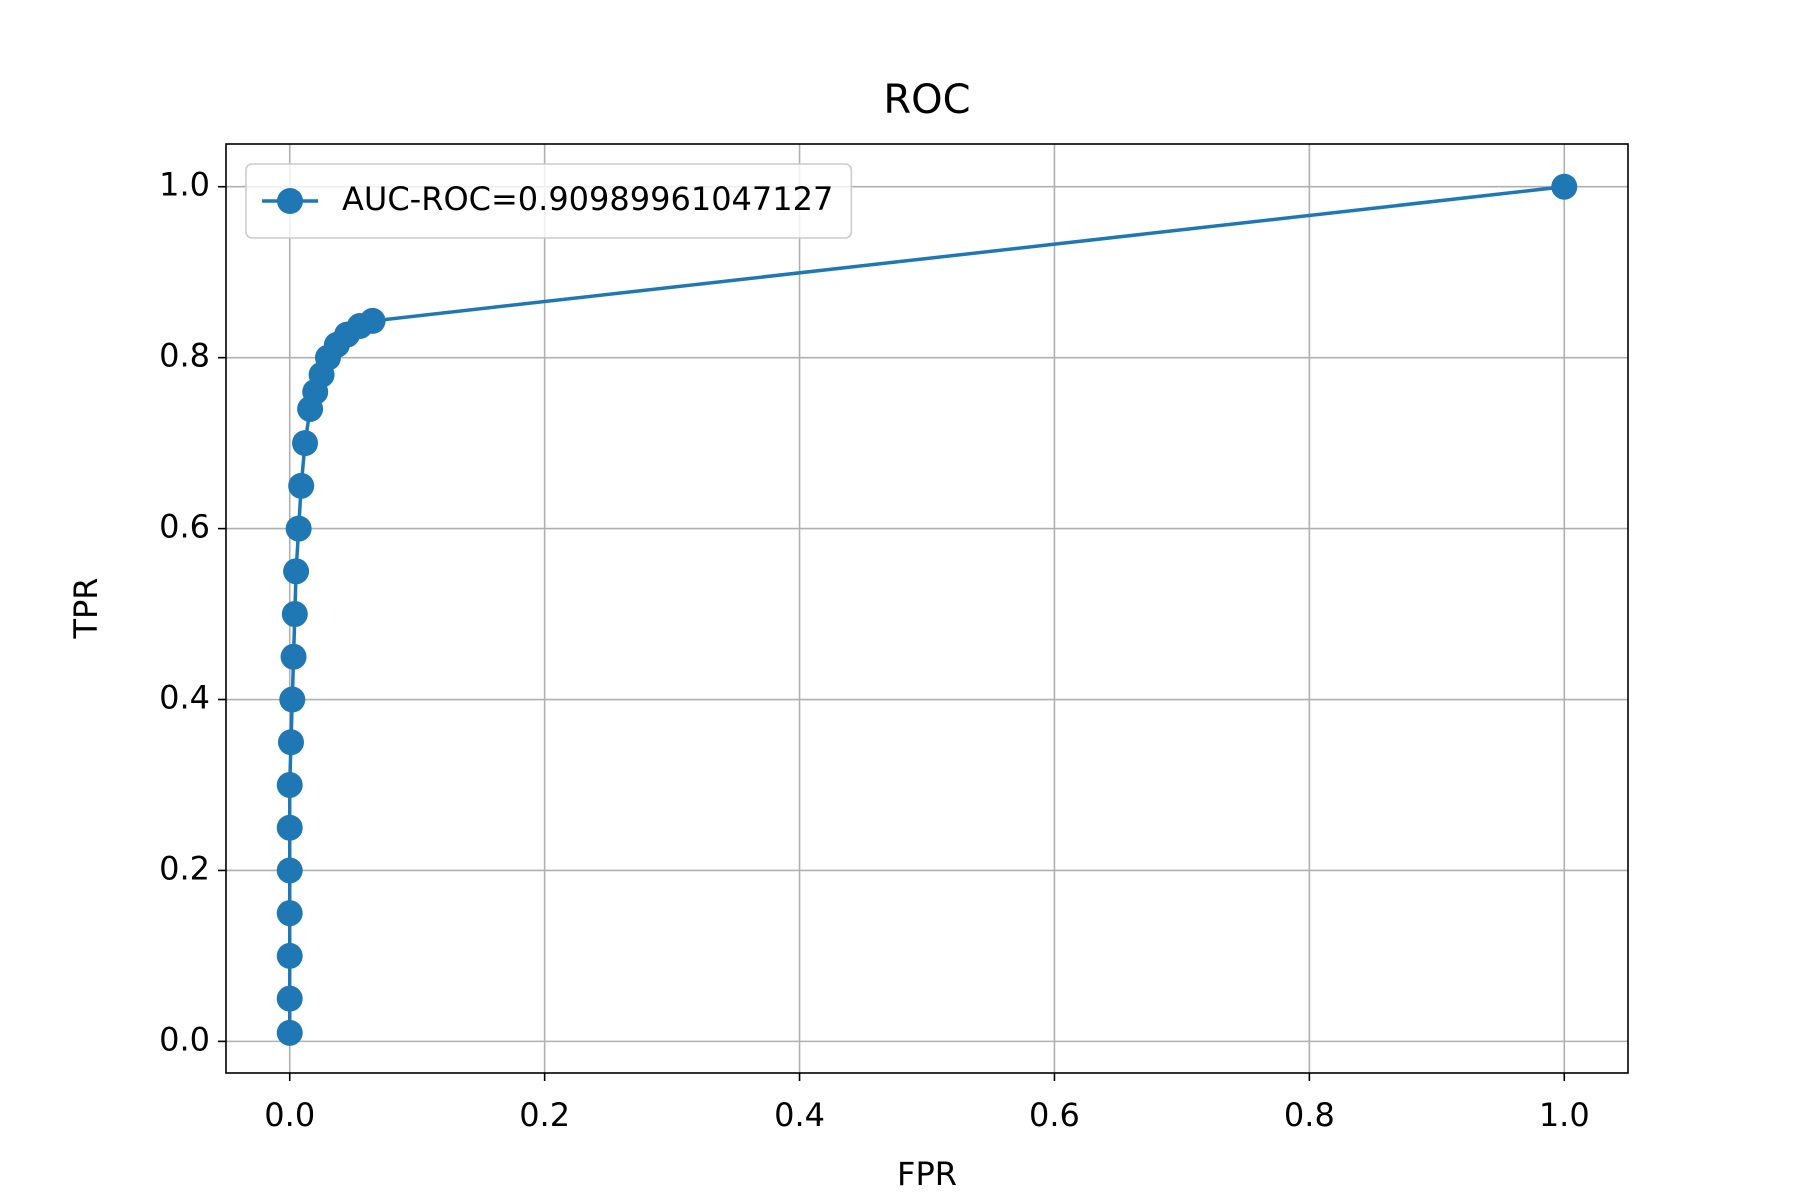 This screenshot has height=1200, width=1800. Describe the element at coordinates (184, 527) in the screenshot. I see `y-tick-label: 0.6` at that location.